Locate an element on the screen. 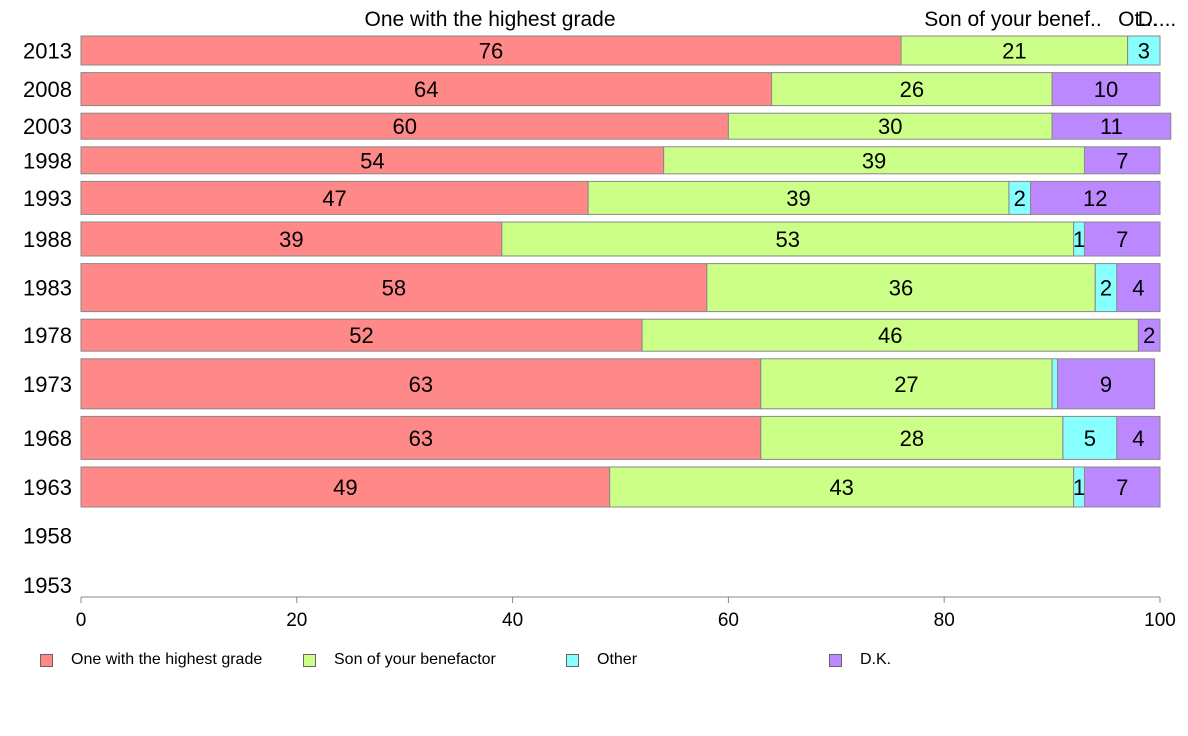  data-label: 52 is located at coordinates (361, 335).